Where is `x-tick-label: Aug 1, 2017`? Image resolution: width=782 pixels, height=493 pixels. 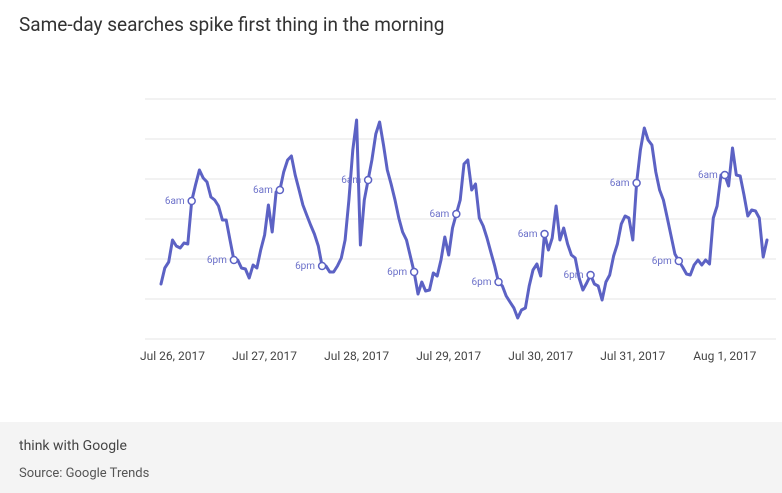 x-tick-label: Aug 1, 2017 is located at coordinates (724, 356).